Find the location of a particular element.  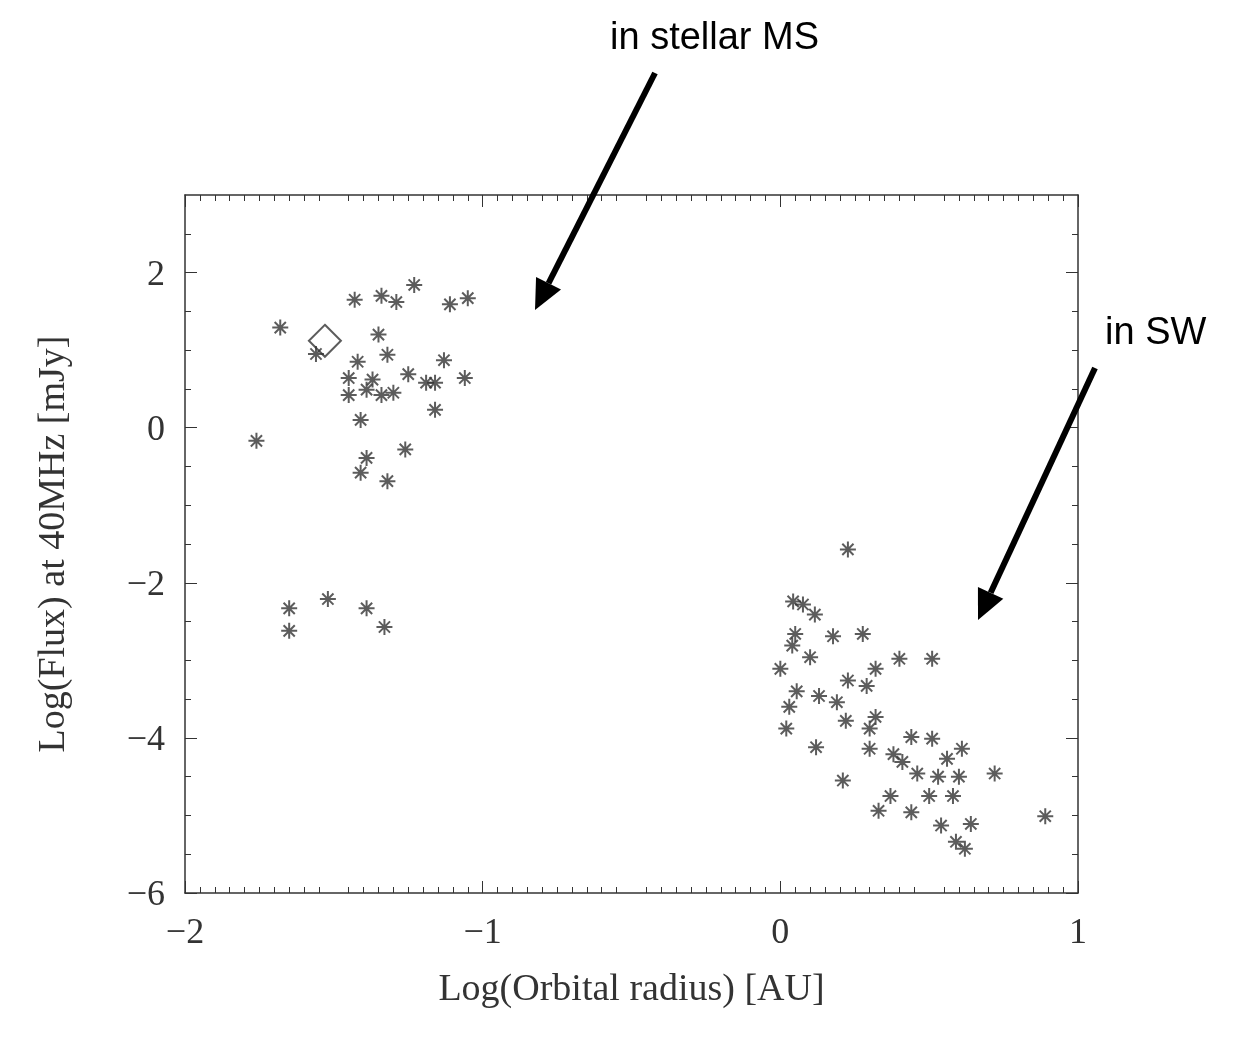

text: in SW is located at coordinates (1156, 331).